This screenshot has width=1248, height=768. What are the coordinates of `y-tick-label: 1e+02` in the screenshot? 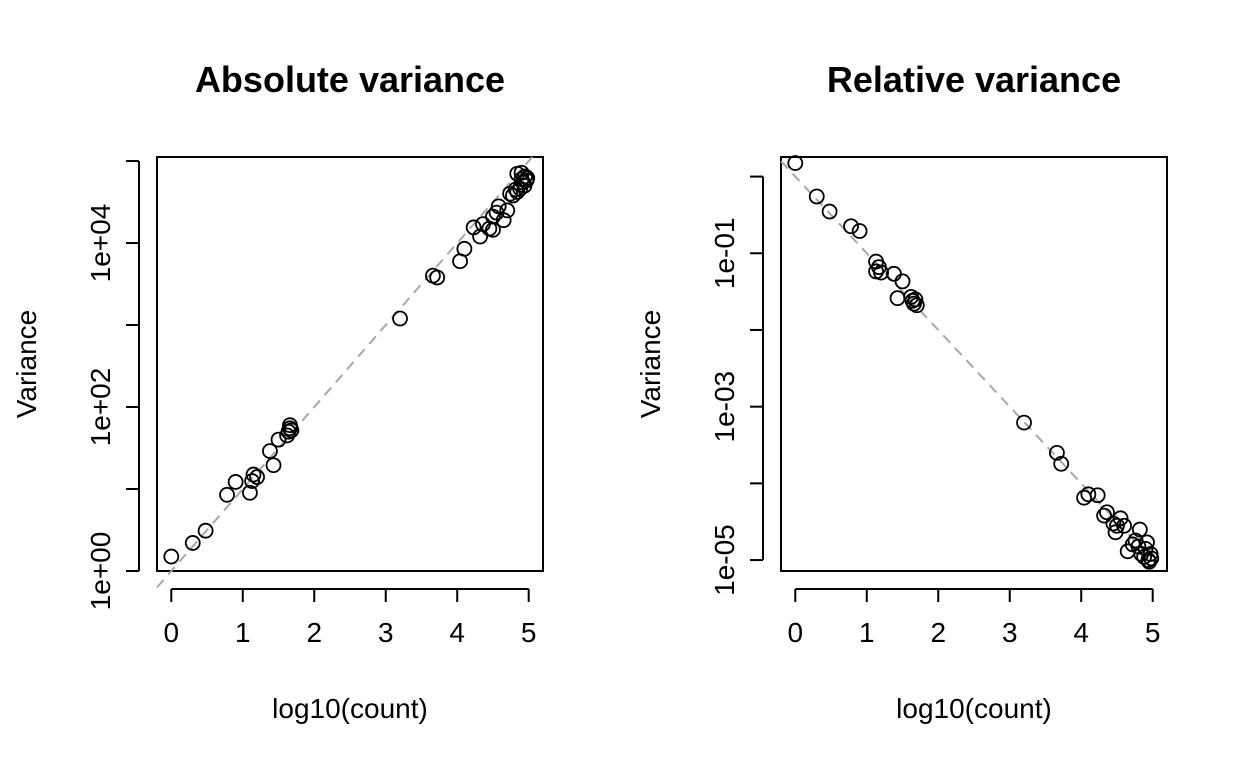 It's located at (100, 407).